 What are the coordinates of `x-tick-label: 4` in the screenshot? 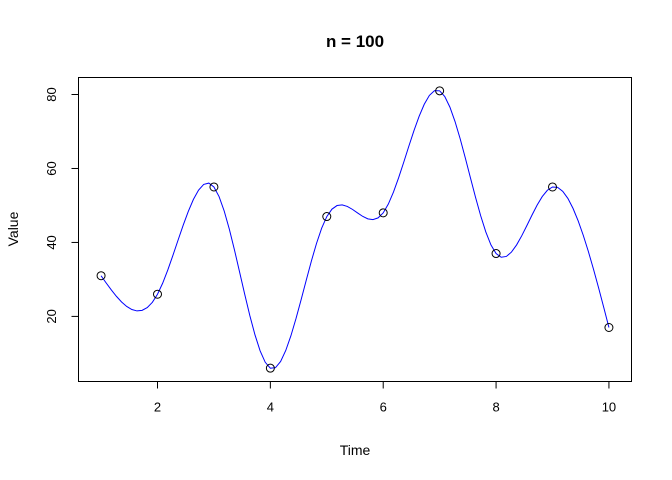 It's located at (270, 407).